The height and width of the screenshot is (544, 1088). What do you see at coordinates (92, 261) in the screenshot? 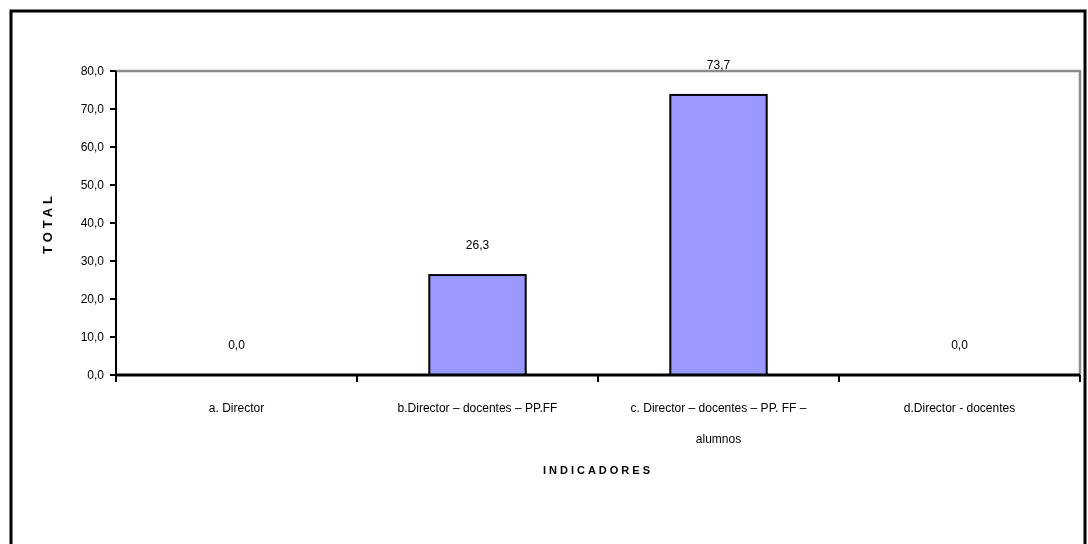
I see `y-tick-label: 30,0` at bounding box center [92, 261].